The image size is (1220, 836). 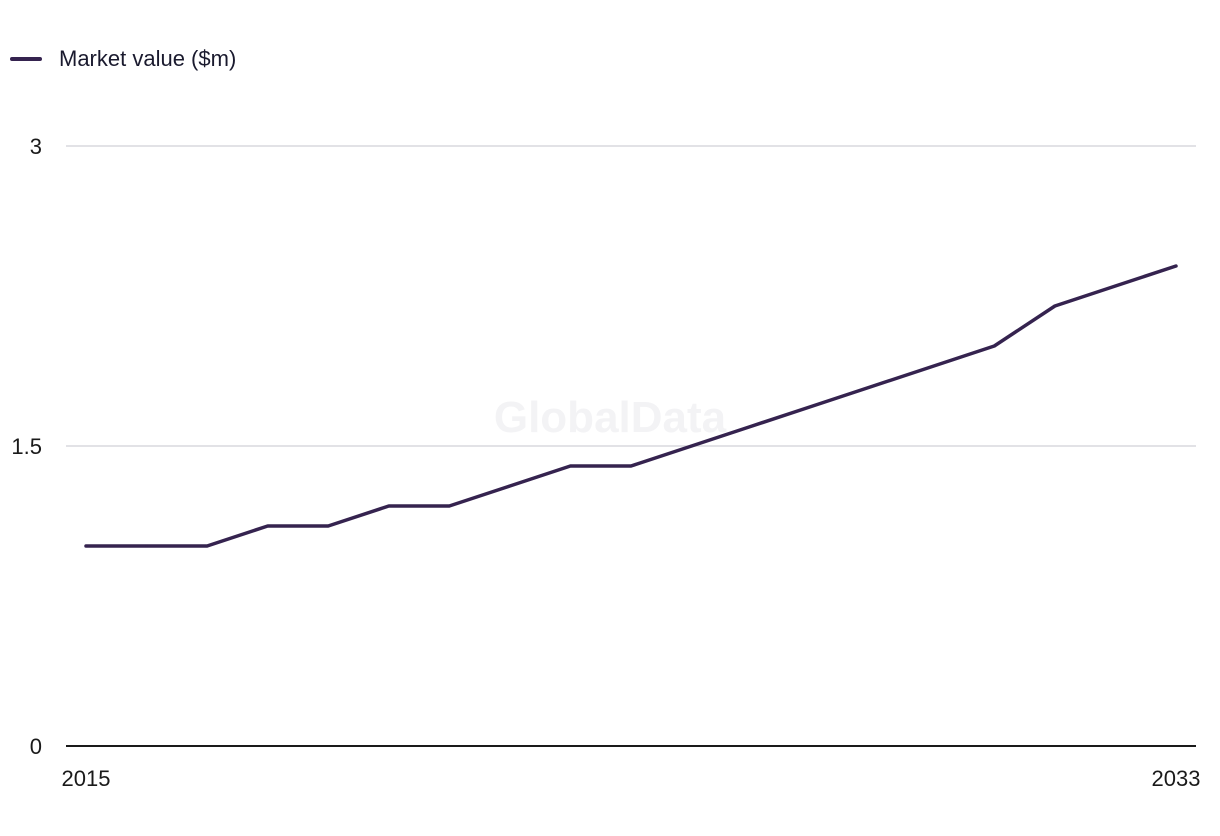 I want to click on y-tick-label: 3, so click(x=36, y=146).